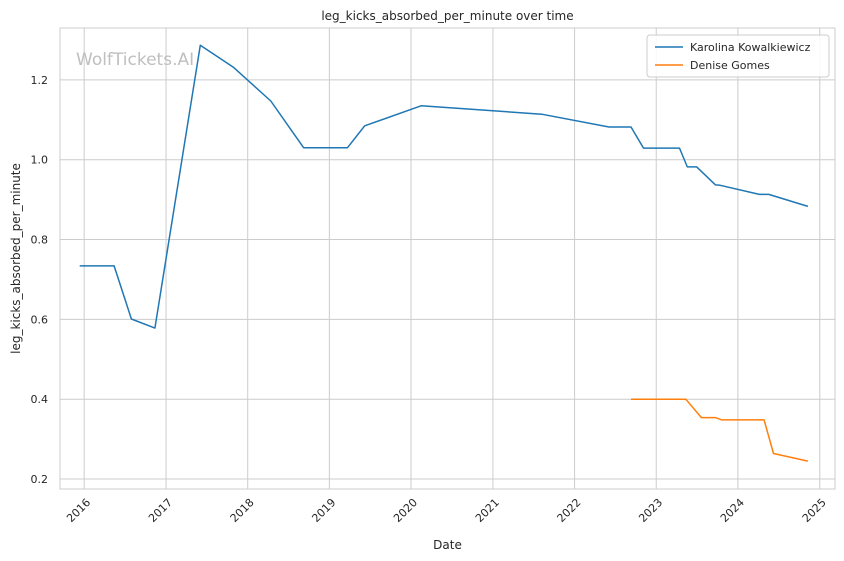  Describe the element at coordinates (40, 240) in the screenshot. I see `y-tick-label: 0.8` at that location.